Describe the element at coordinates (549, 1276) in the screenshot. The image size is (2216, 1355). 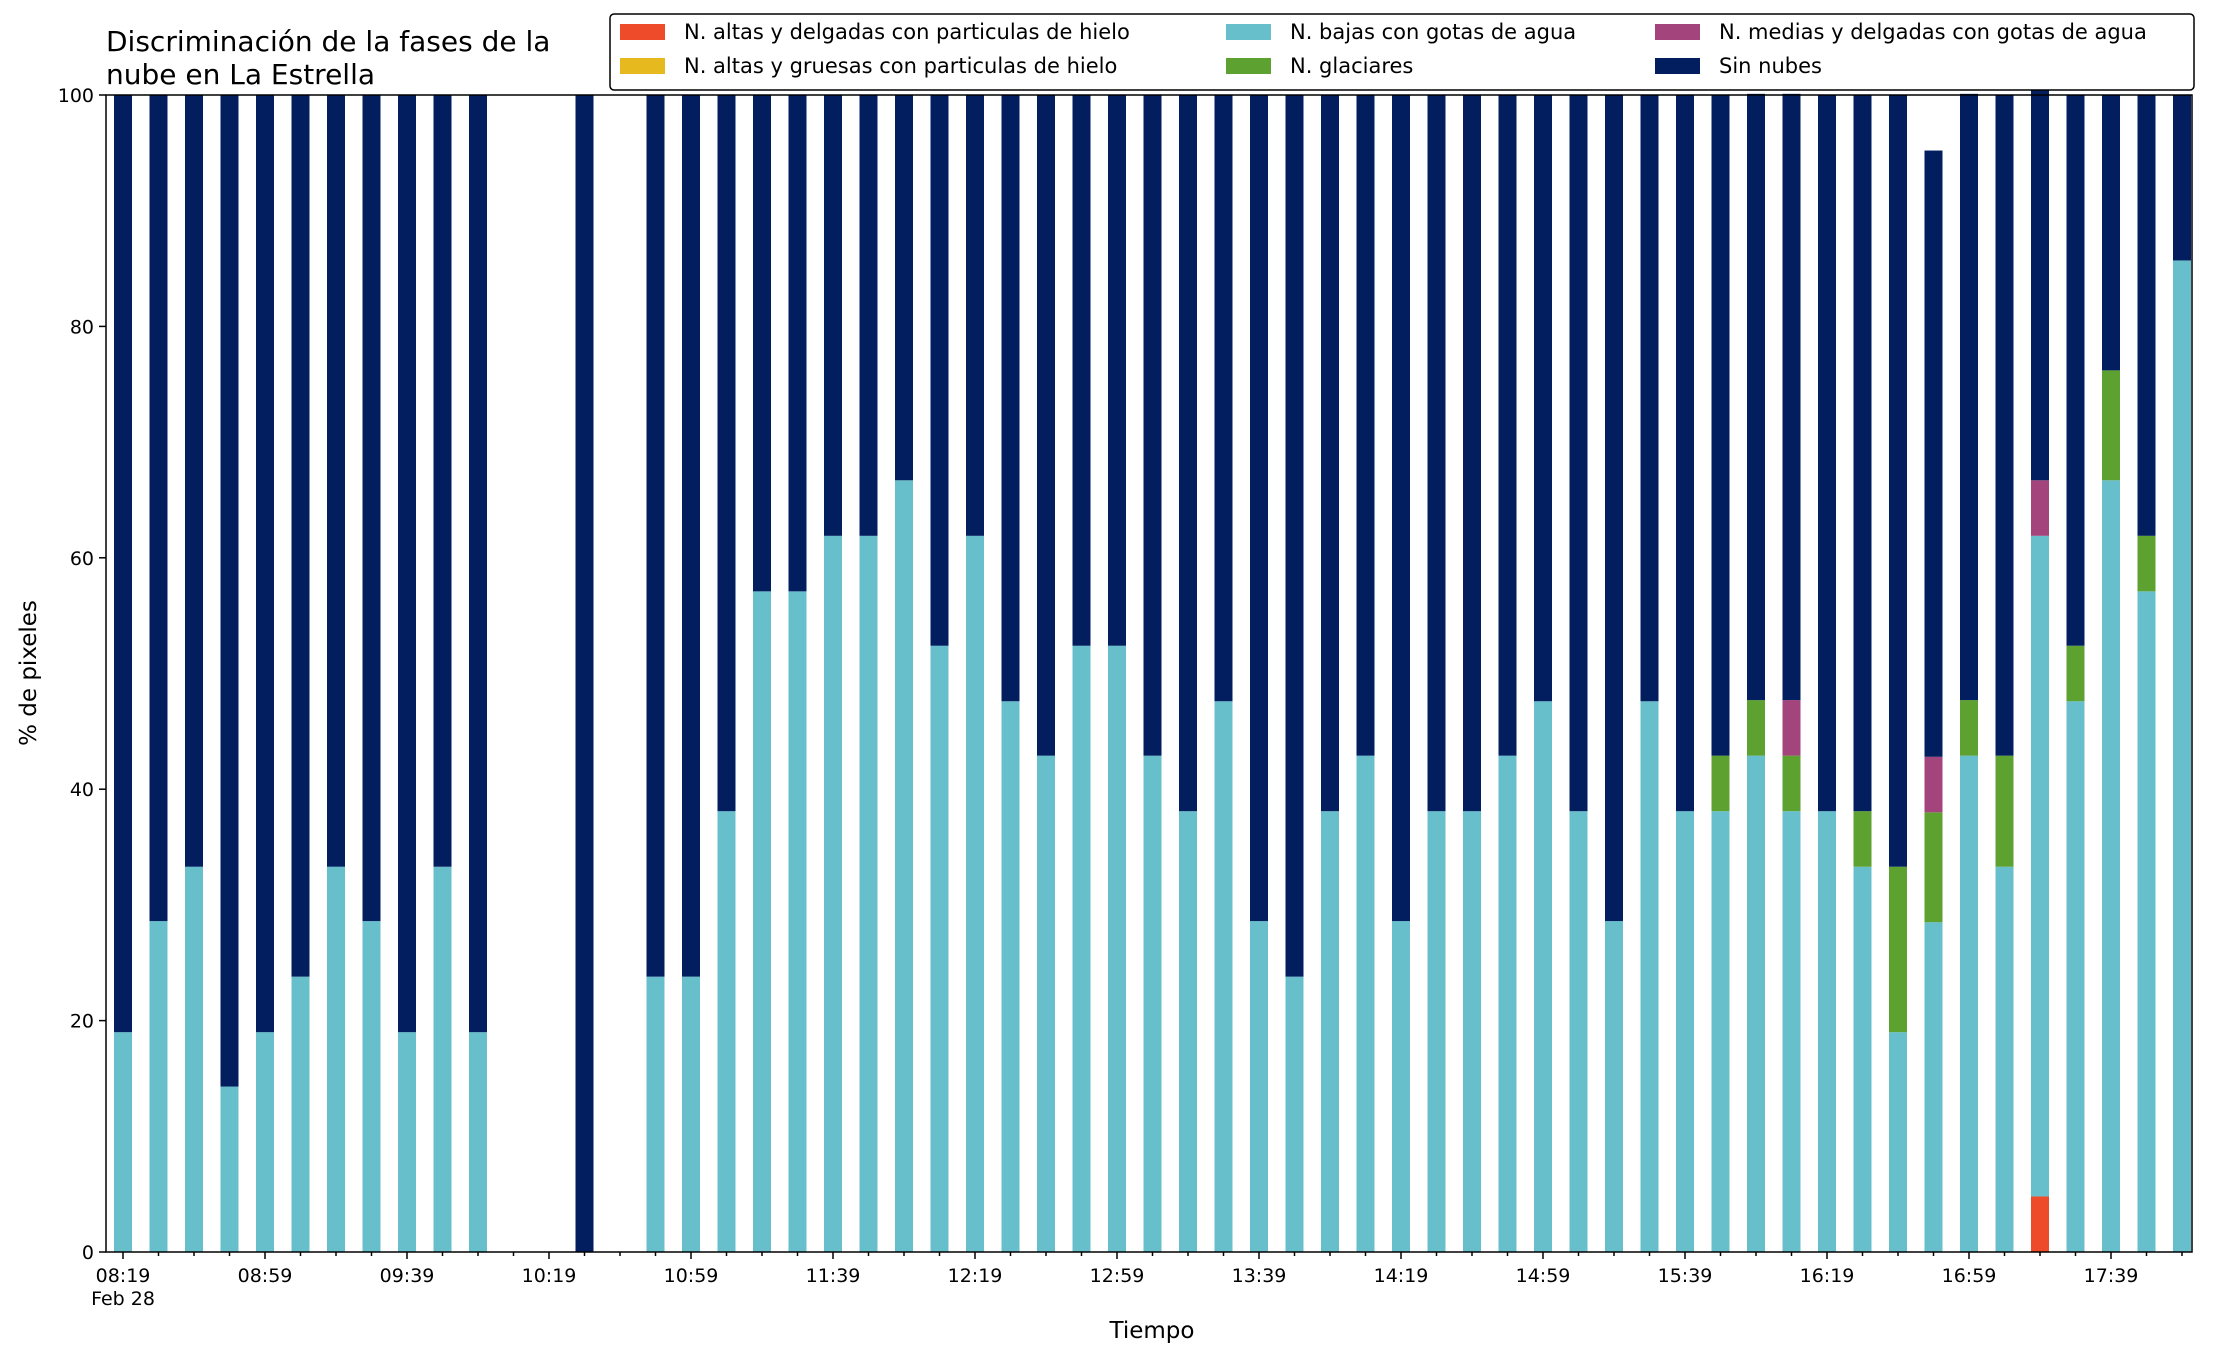
I see `x-tick-label: 10:19` at that location.